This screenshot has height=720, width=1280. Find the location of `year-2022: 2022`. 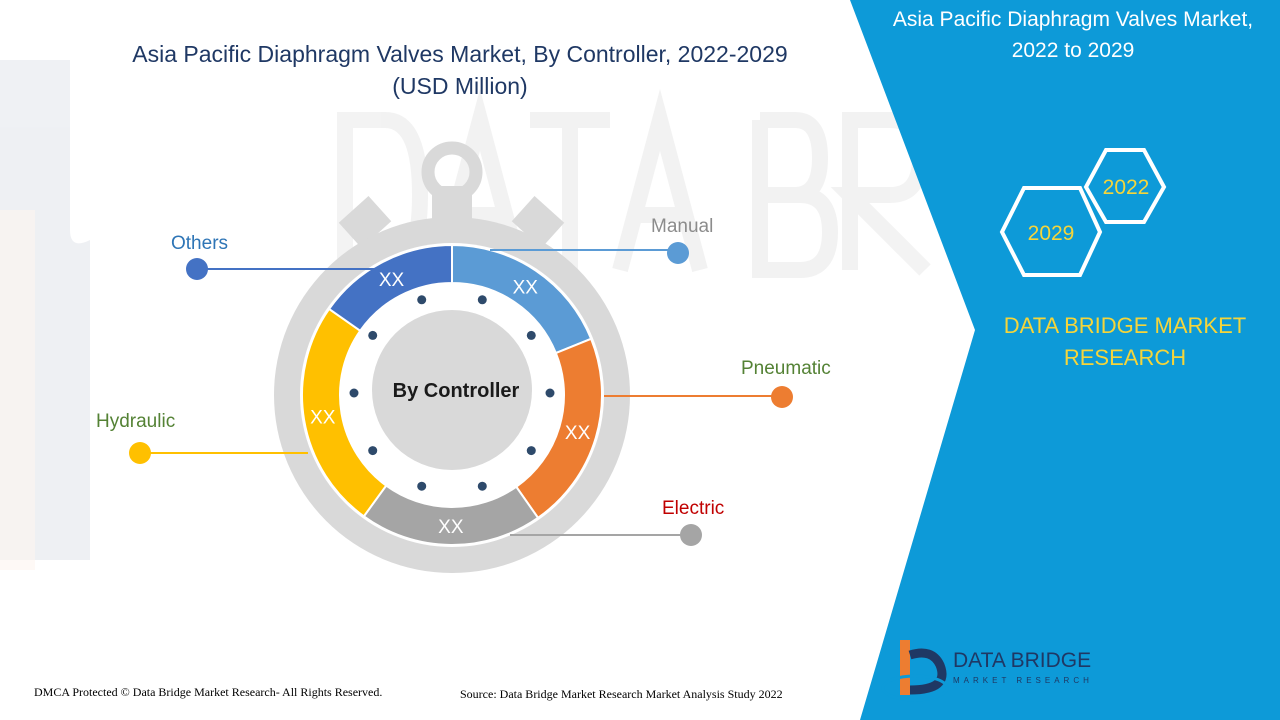

year-2022: 2022 is located at coordinates (1126, 187).